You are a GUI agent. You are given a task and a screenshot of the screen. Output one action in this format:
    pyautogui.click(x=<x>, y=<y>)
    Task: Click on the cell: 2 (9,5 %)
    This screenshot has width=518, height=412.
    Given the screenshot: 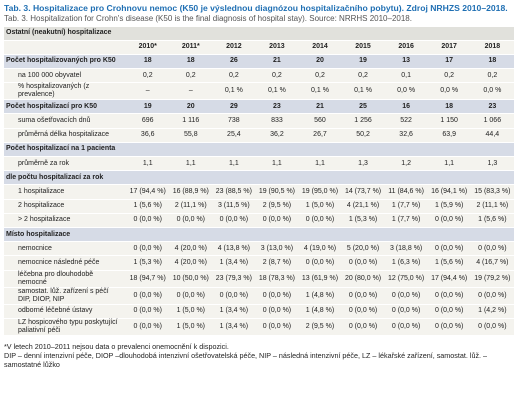 What is the action you would take?
    pyautogui.click(x=320, y=327)
    